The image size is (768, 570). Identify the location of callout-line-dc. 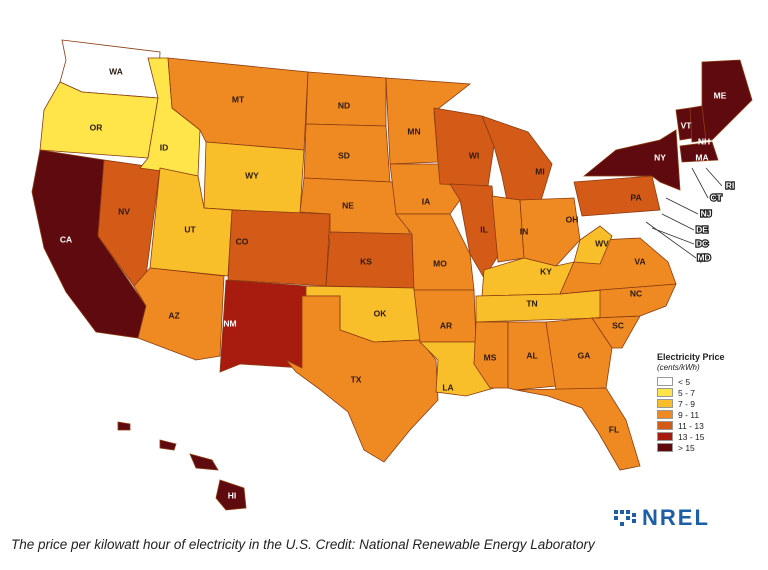
(673, 236).